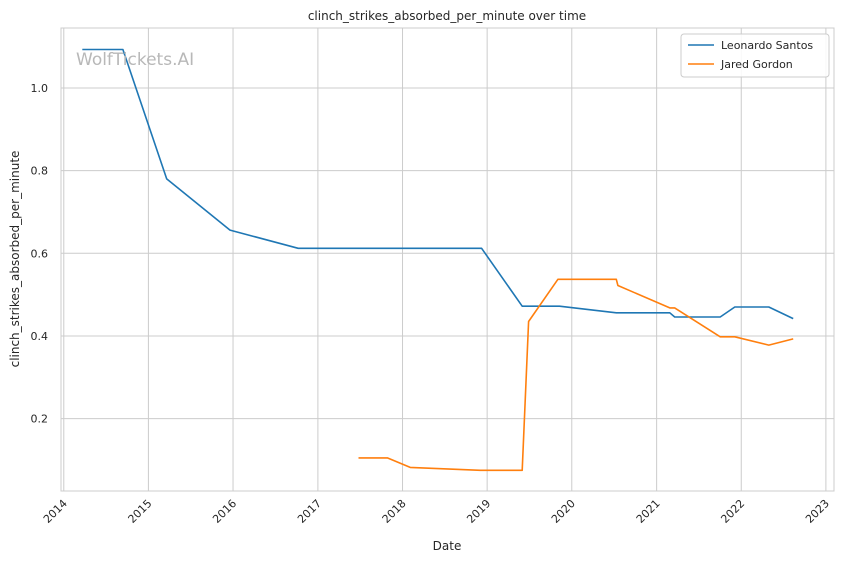  What do you see at coordinates (756, 64) in the screenshot?
I see `legend-label-series-2: Jared Gordon` at bounding box center [756, 64].